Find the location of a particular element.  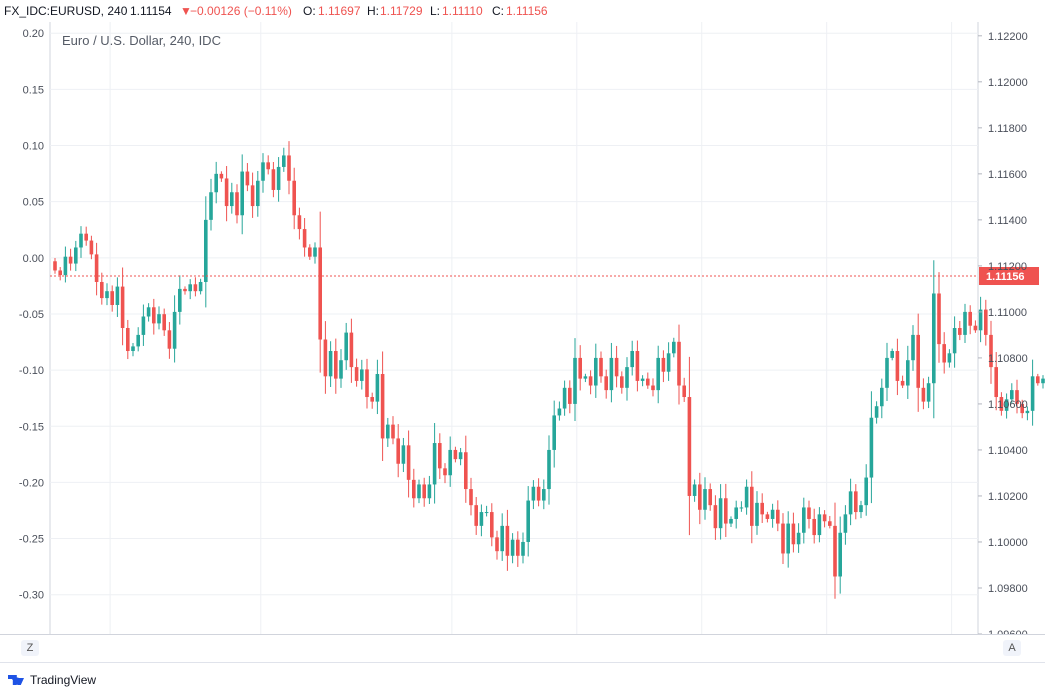

right-axis-tick: 1.11800 is located at coordinates (1007, 129).